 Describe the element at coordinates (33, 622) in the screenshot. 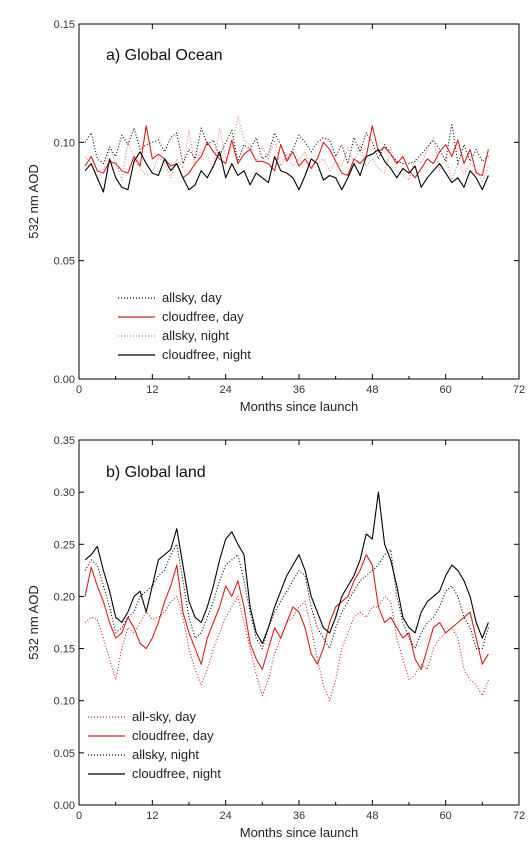

I see `land-y-axis-title: 532 nm AOD` at that location.